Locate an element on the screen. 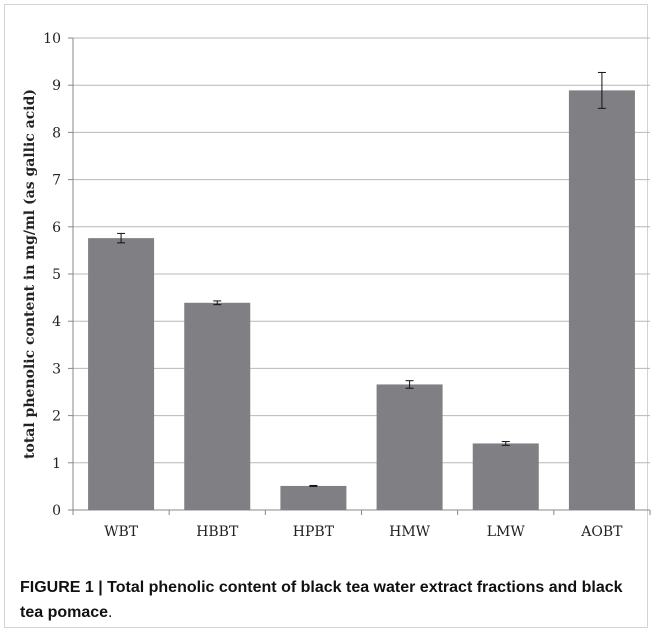  x-tick-labels: WBT HBBT HPBT HMW LMW AOBT is located at coordinates (363, 532).